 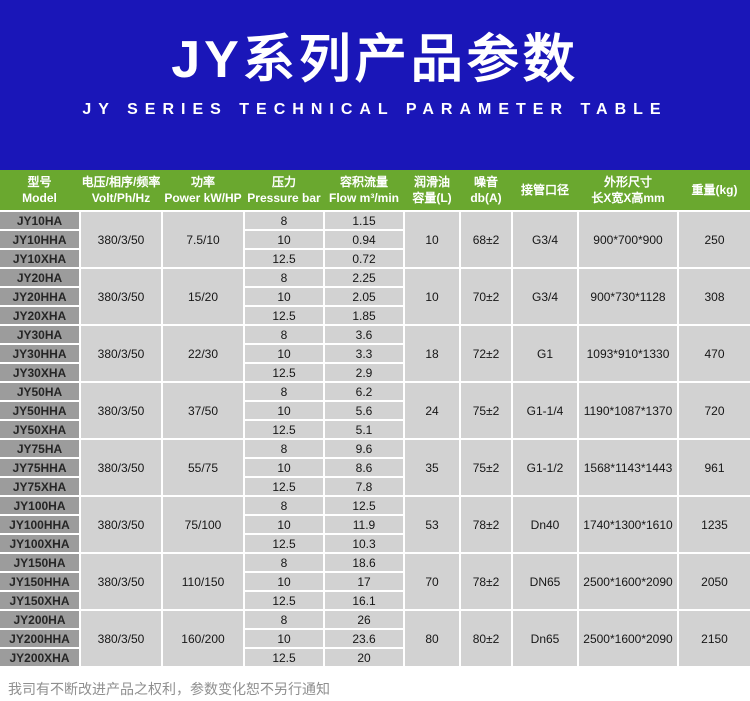 I want to click on pipe-diameter-cell: Dn40, so click(x=545, y=524).